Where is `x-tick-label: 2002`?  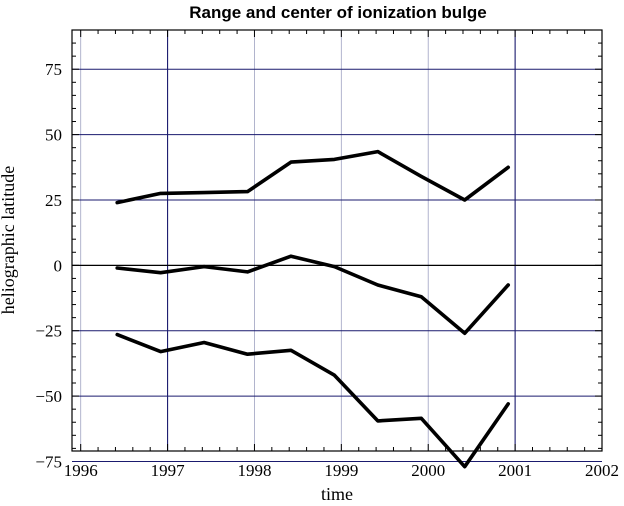 x-tick-label: 2002 is located at coordinates (602, 470).